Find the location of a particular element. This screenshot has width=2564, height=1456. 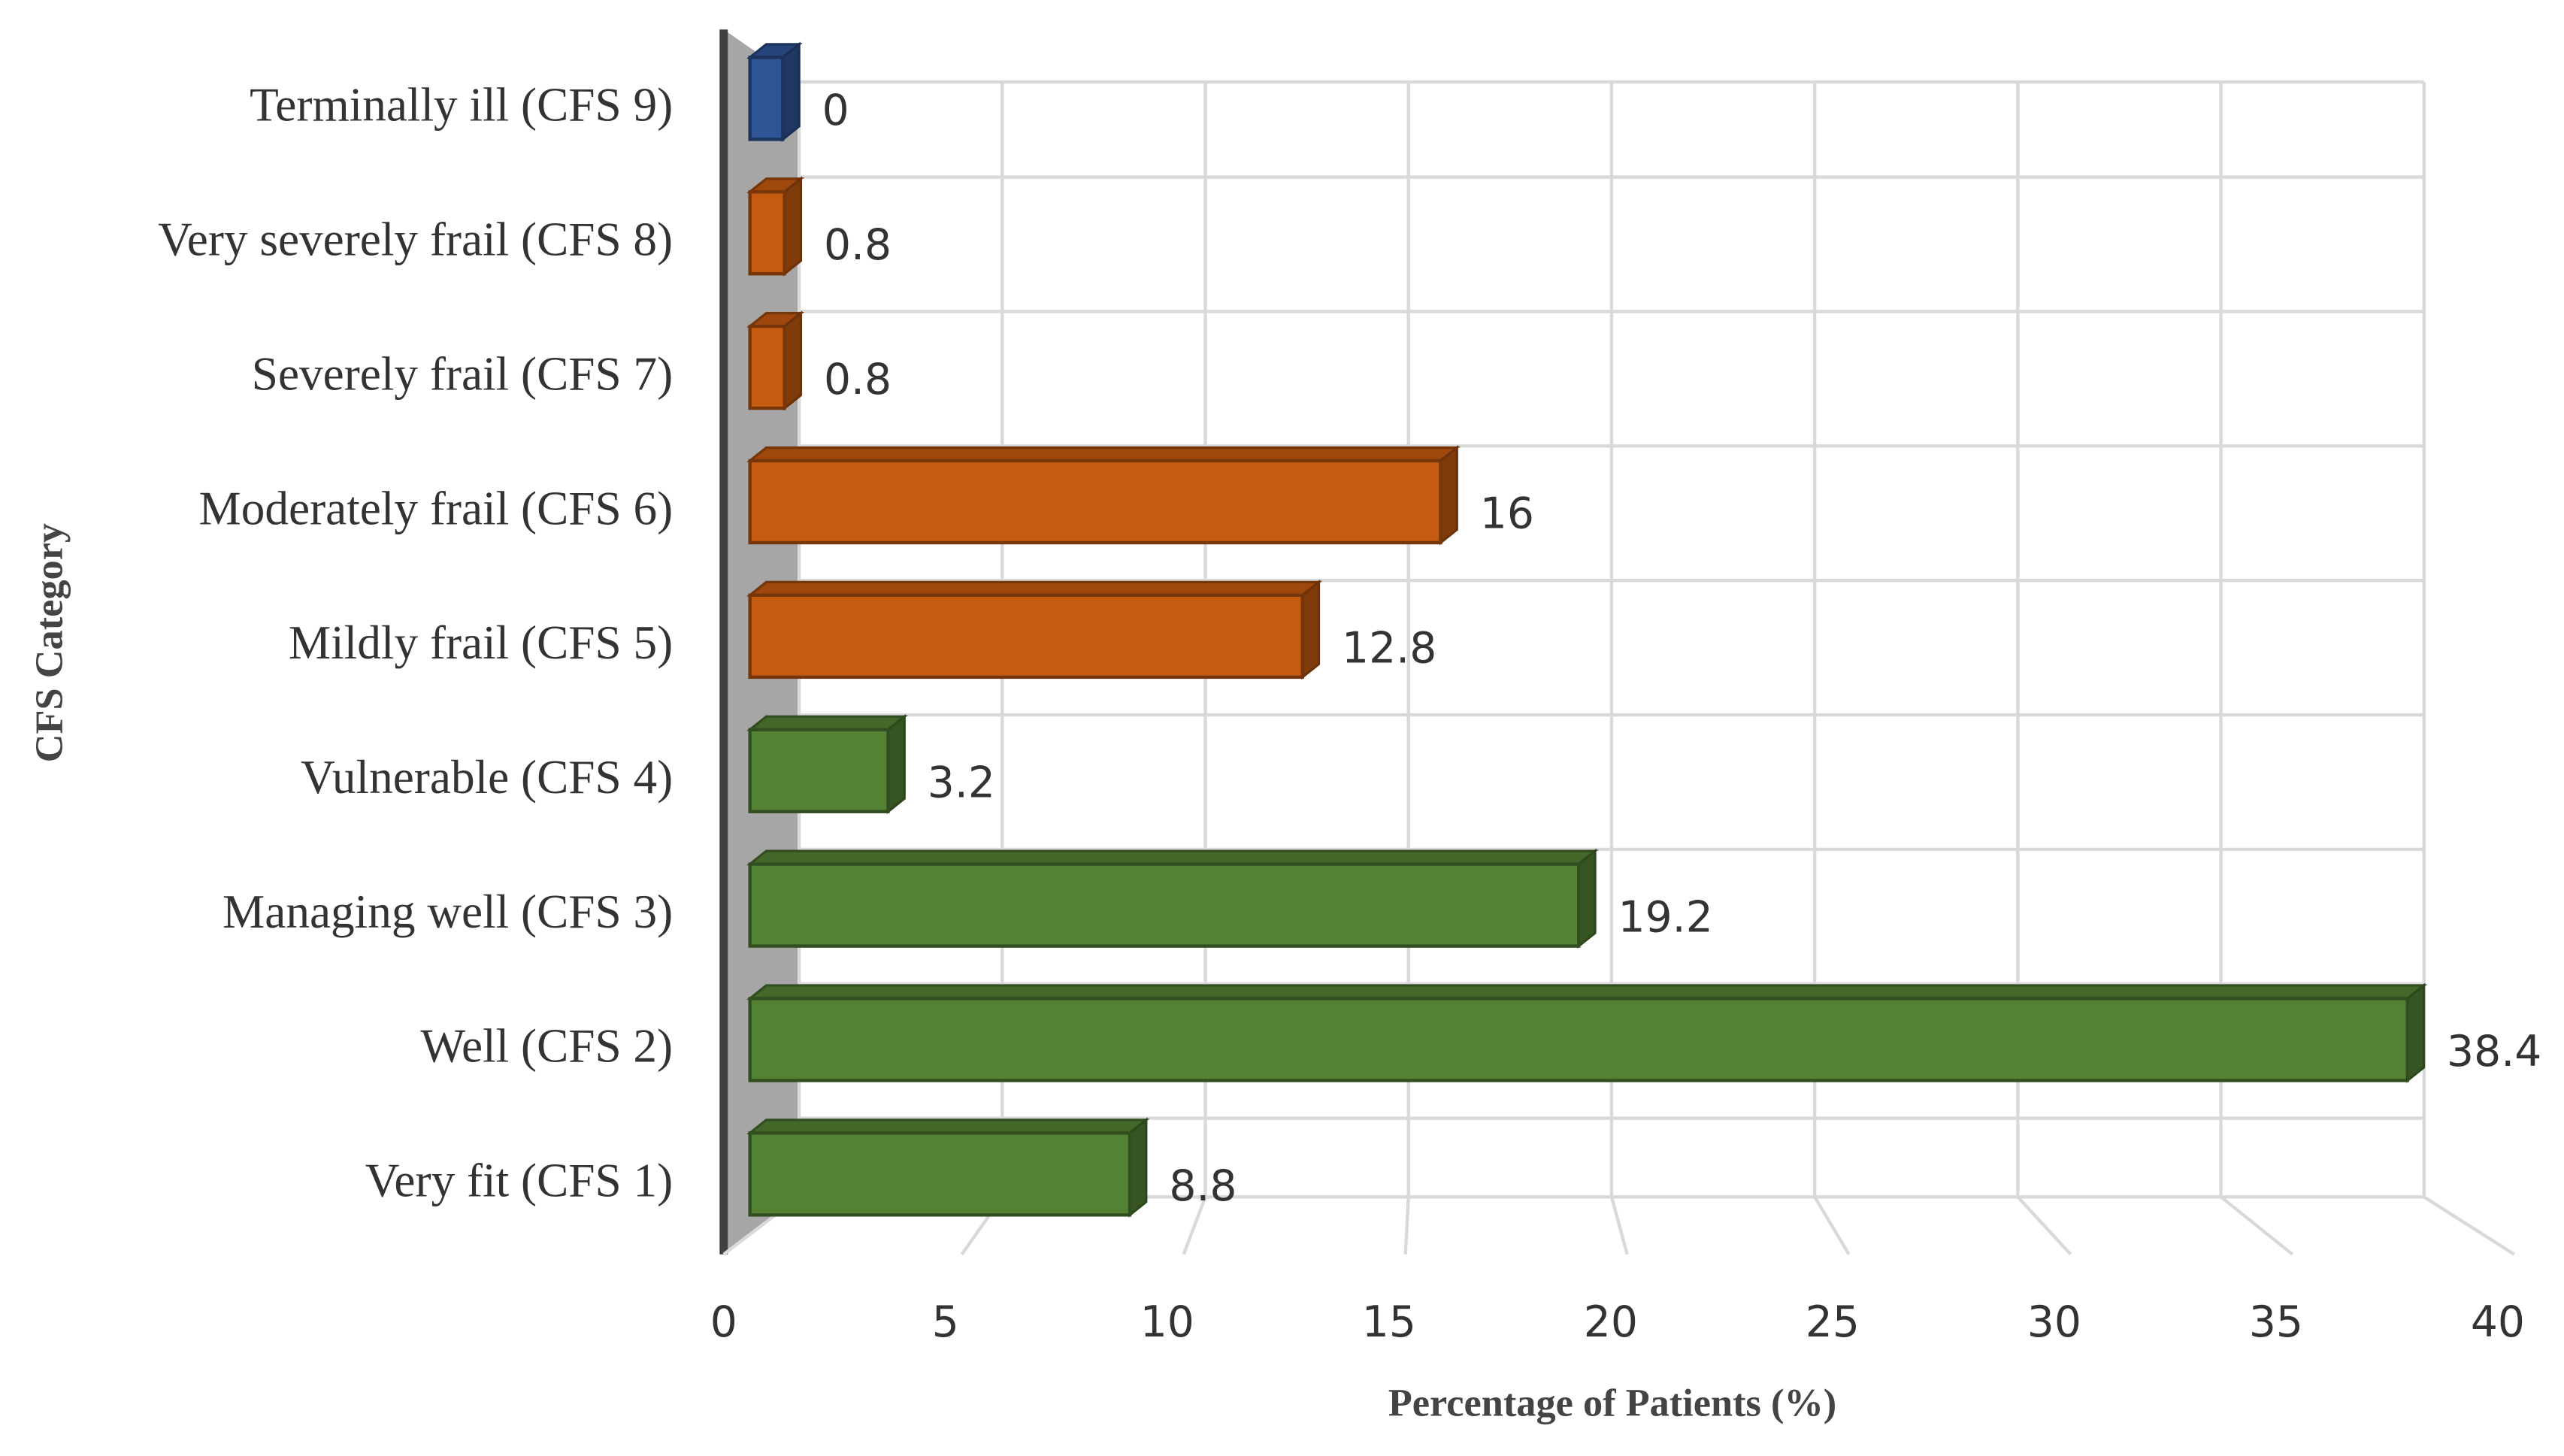

x-tick-label: 40 is located at coordinates (2498, 1322).